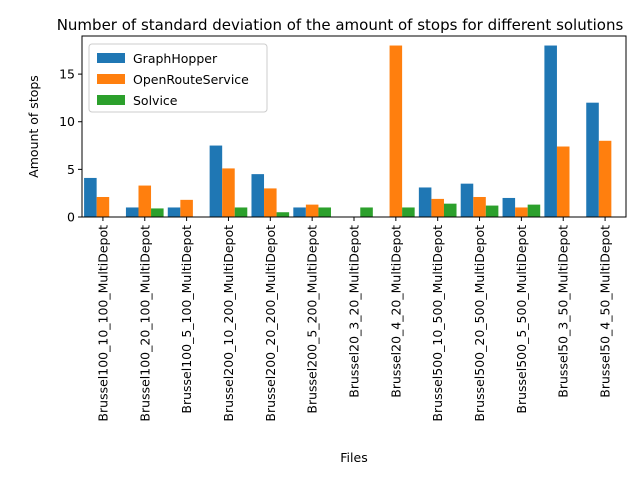 Image resolution: width=640 pixels, height=480 pixels. Describe the element at coordinates (111, 58) in the screenshot. I see `legend-swatch-graphhopper` at that location.